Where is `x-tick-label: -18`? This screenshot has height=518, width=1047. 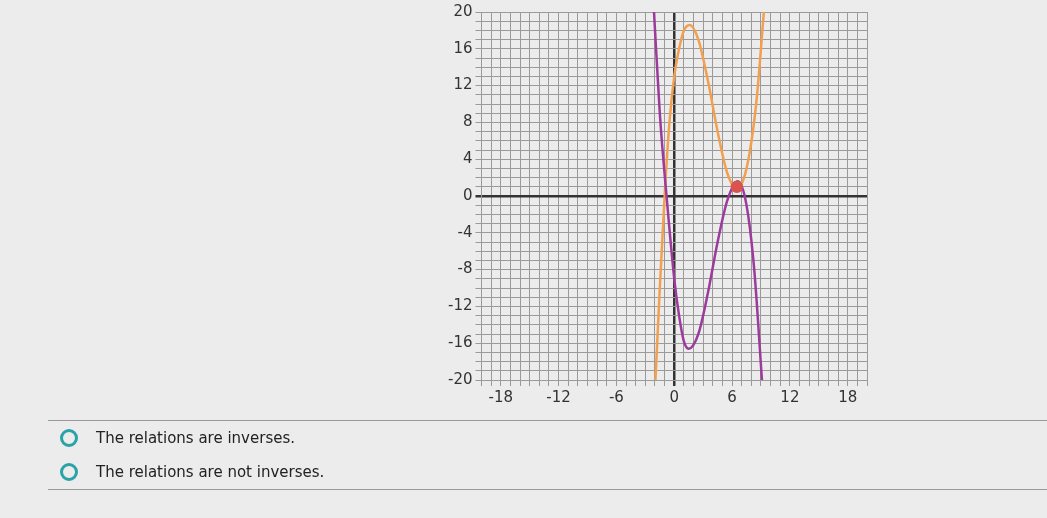 x-tick-label: -18 is located at coordinates (501, 396).